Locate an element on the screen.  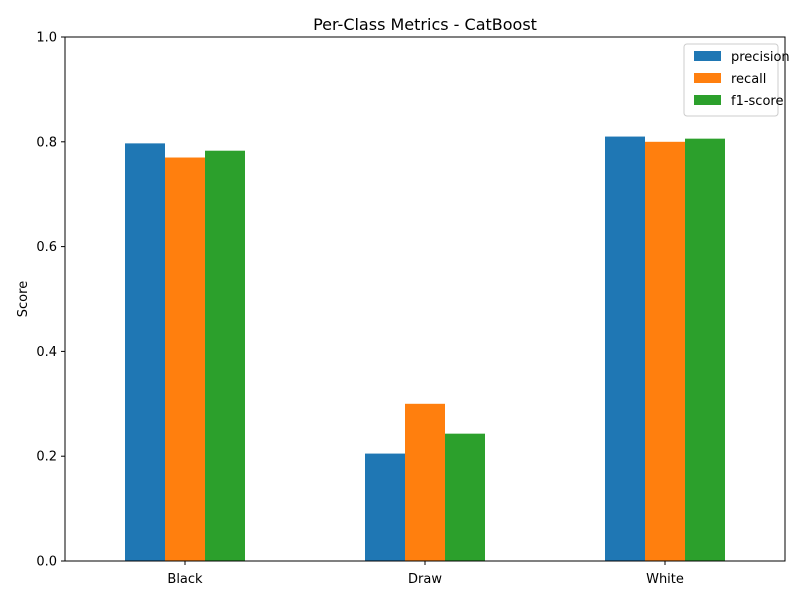
bar-recall-white is located at coordinates (665, 351).